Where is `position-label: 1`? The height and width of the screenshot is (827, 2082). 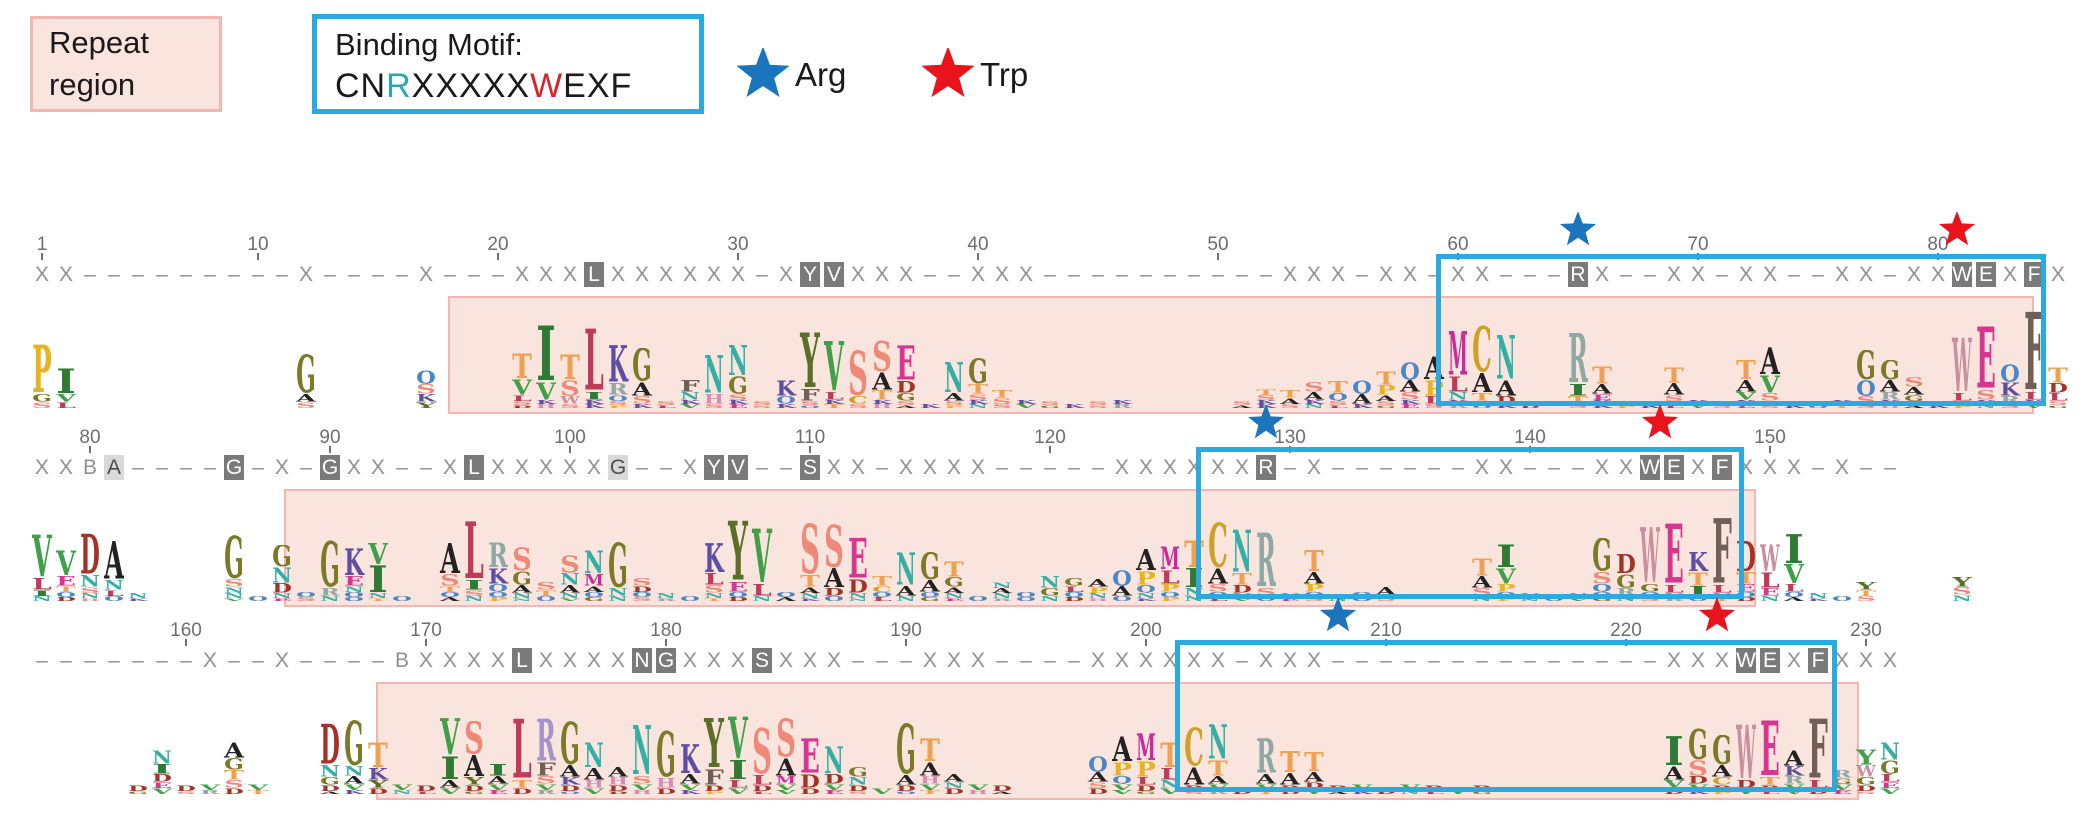 position-label: 1 is located at coordinates (42, 244).